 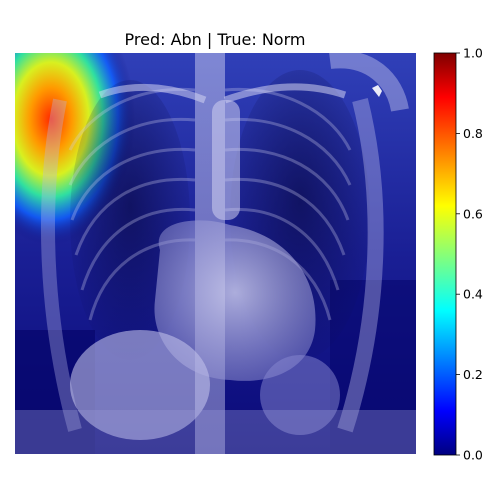 I want to click on colorbar-tick-label: 0.6, so click(x=473, y=213).